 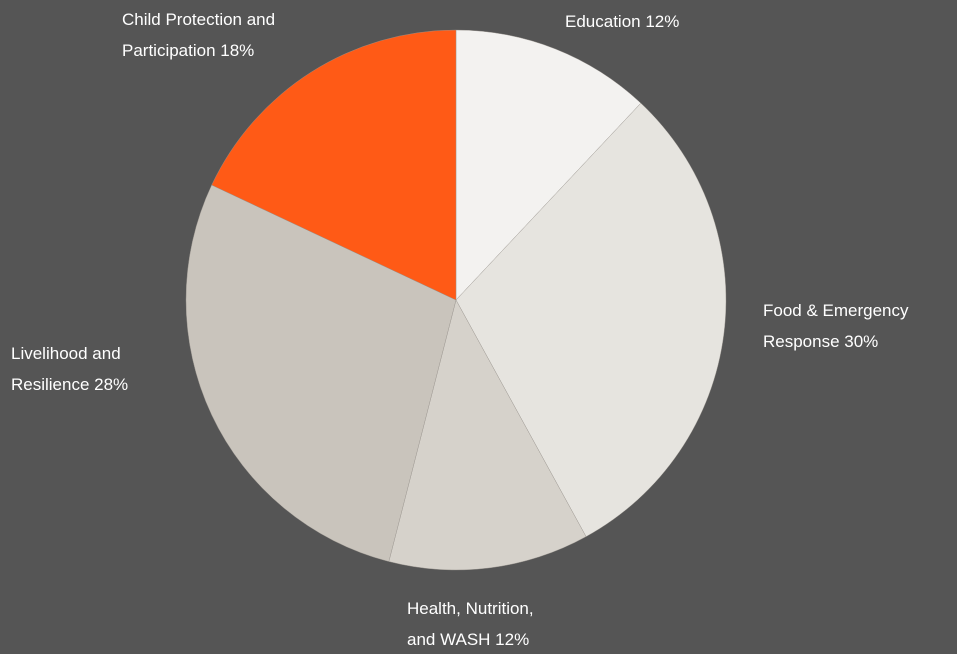 I want to click on slice-label-line: Resilience 28%, so click(x=70, y=384).